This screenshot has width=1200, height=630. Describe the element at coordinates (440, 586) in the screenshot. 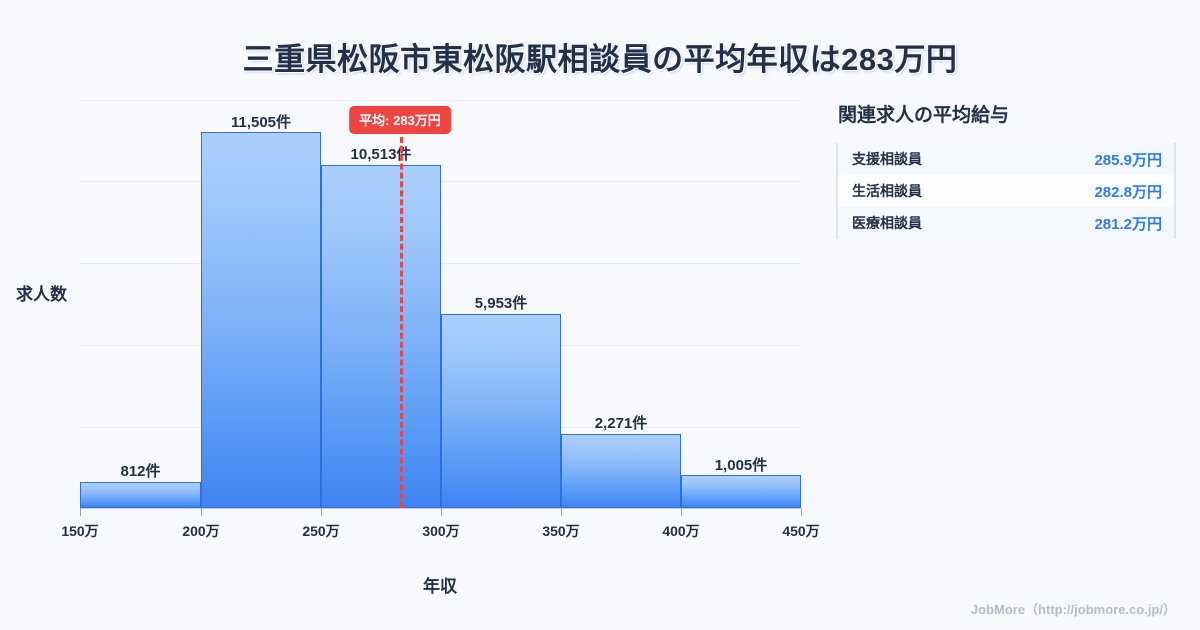

I see `x-axis-title: 年収` at that location.